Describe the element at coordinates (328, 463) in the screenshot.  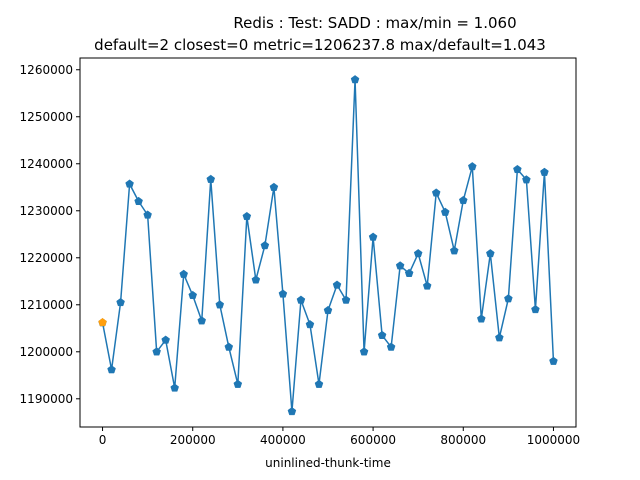
I see `x-axis-label: uninlined-thunk-time` at that location.